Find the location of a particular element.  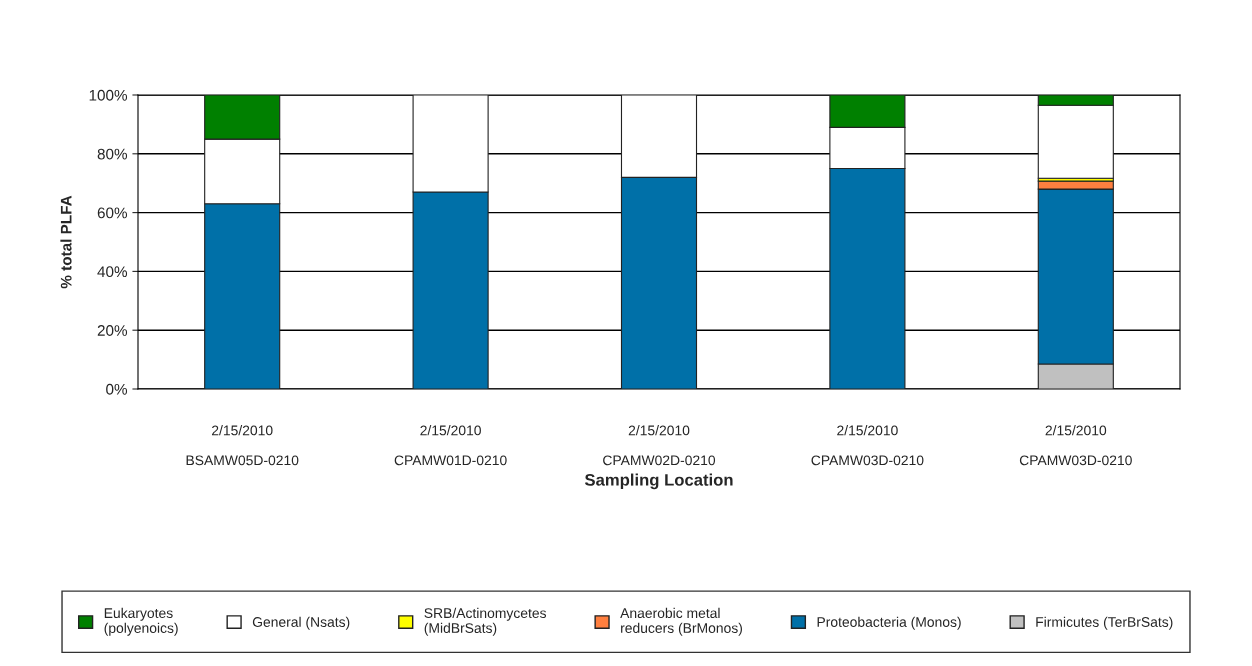

legend-label: Proteobacteria (Monos) is located at coordinates (889, 623).